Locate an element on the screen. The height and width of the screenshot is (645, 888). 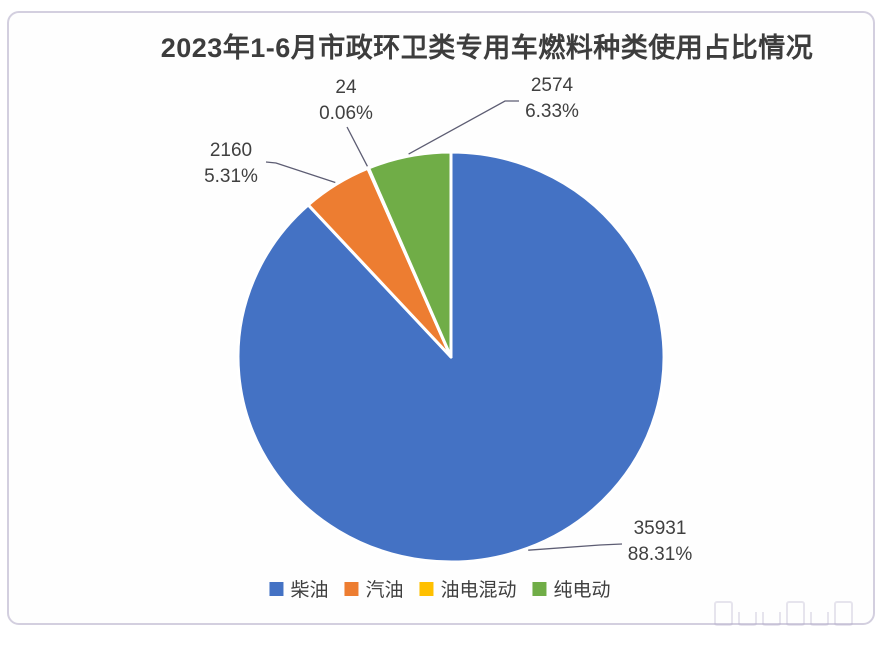
legend-swatch-diesel-icon is located at coordinates (276, 588).